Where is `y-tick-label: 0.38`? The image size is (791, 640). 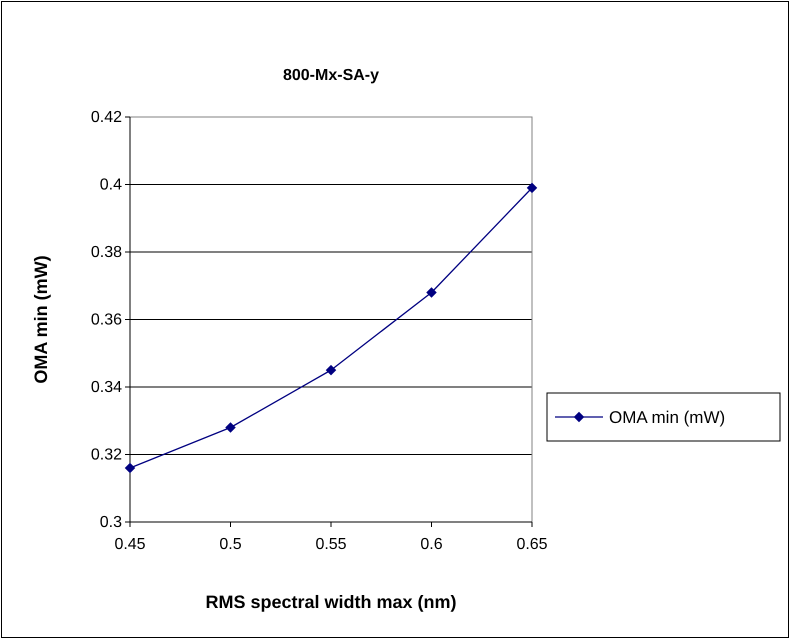
y-tick-label: 0.38 is located at coordinates (106, 253).